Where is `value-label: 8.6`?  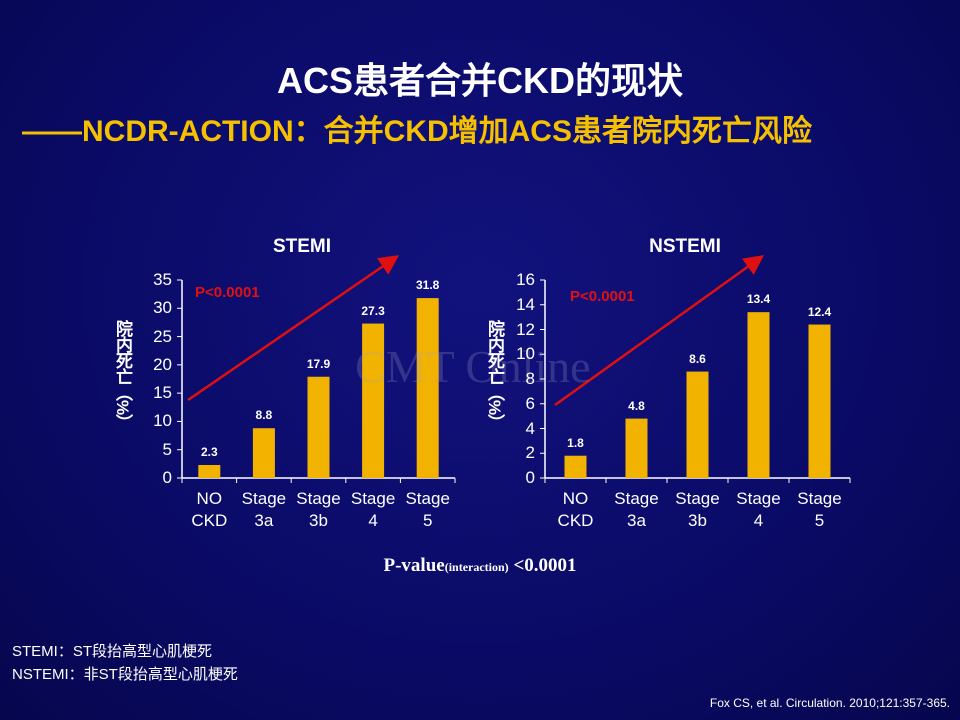
value-label: 8.6 is located at coordinates (697, 358).